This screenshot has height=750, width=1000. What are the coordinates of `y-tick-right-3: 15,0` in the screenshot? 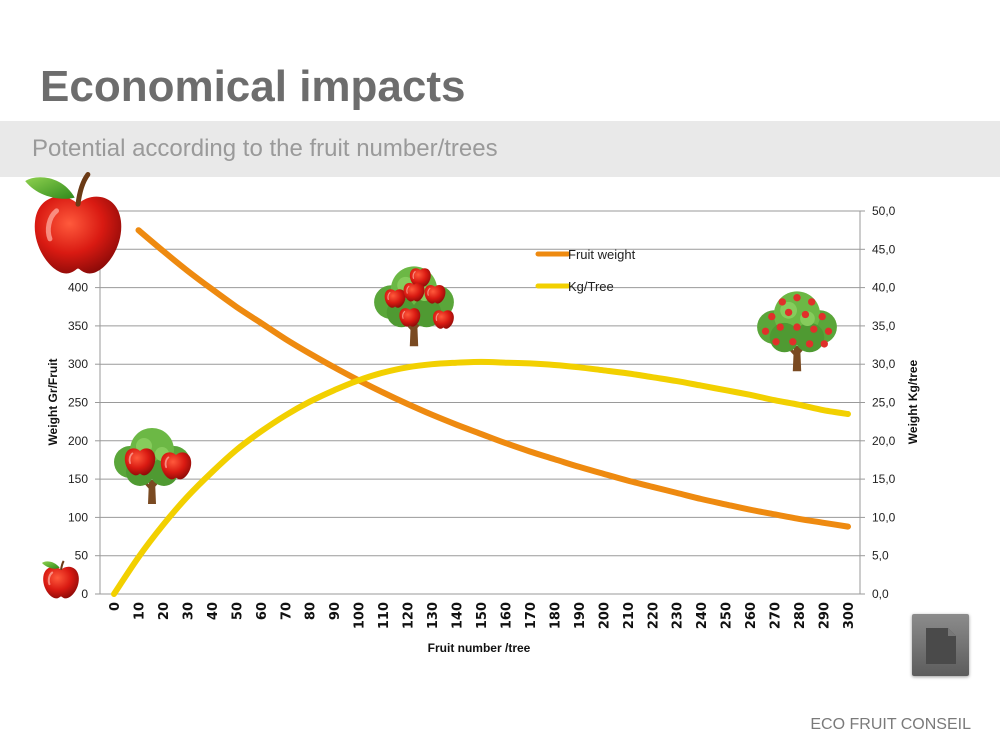 It's located at (884, 479).